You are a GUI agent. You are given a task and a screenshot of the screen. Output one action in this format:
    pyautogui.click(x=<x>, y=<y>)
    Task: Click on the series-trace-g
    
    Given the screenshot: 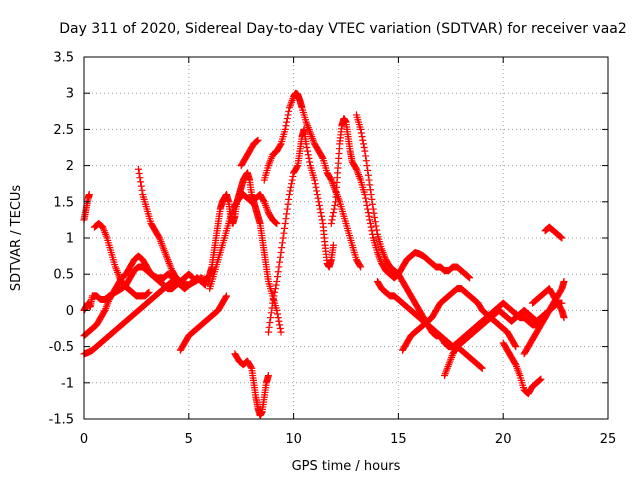 What is the action you would take?
    pyautogui.click(x=203, y=323)
    